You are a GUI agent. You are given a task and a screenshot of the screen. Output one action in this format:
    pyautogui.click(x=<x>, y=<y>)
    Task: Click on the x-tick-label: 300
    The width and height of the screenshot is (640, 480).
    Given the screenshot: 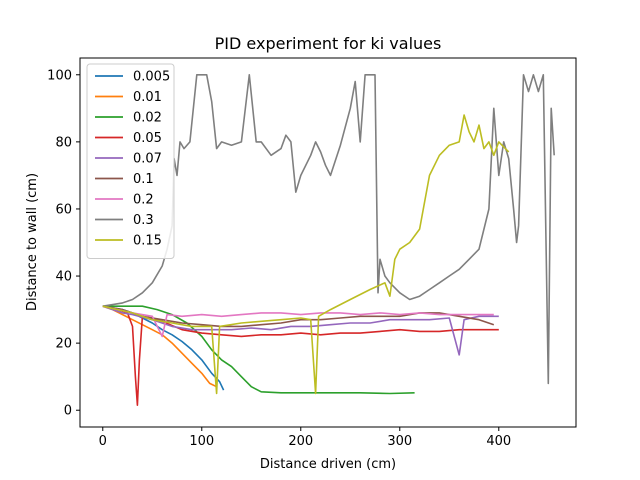 What is the action you would take?
    pyautogui.click(x=399, y=441)
    